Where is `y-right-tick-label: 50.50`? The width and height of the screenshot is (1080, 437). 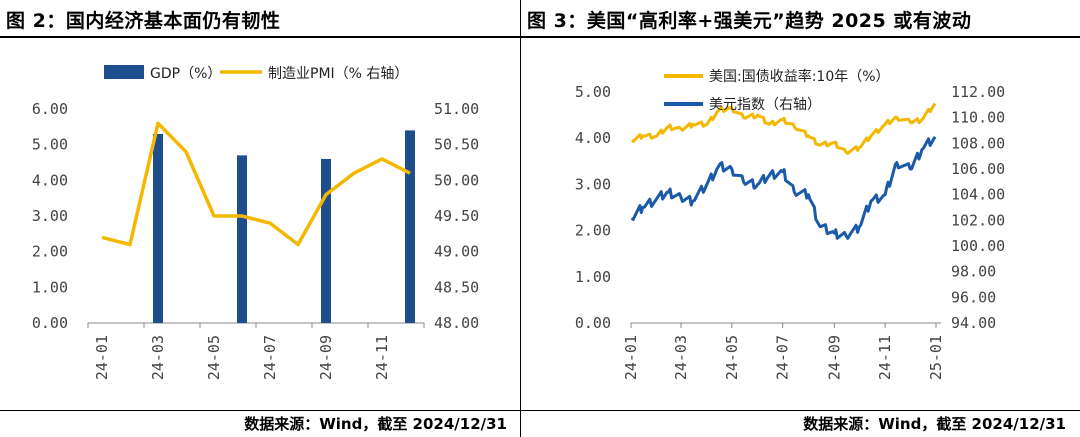 y-right-tick-label: 50.50 is located at coordinates (456, 145).